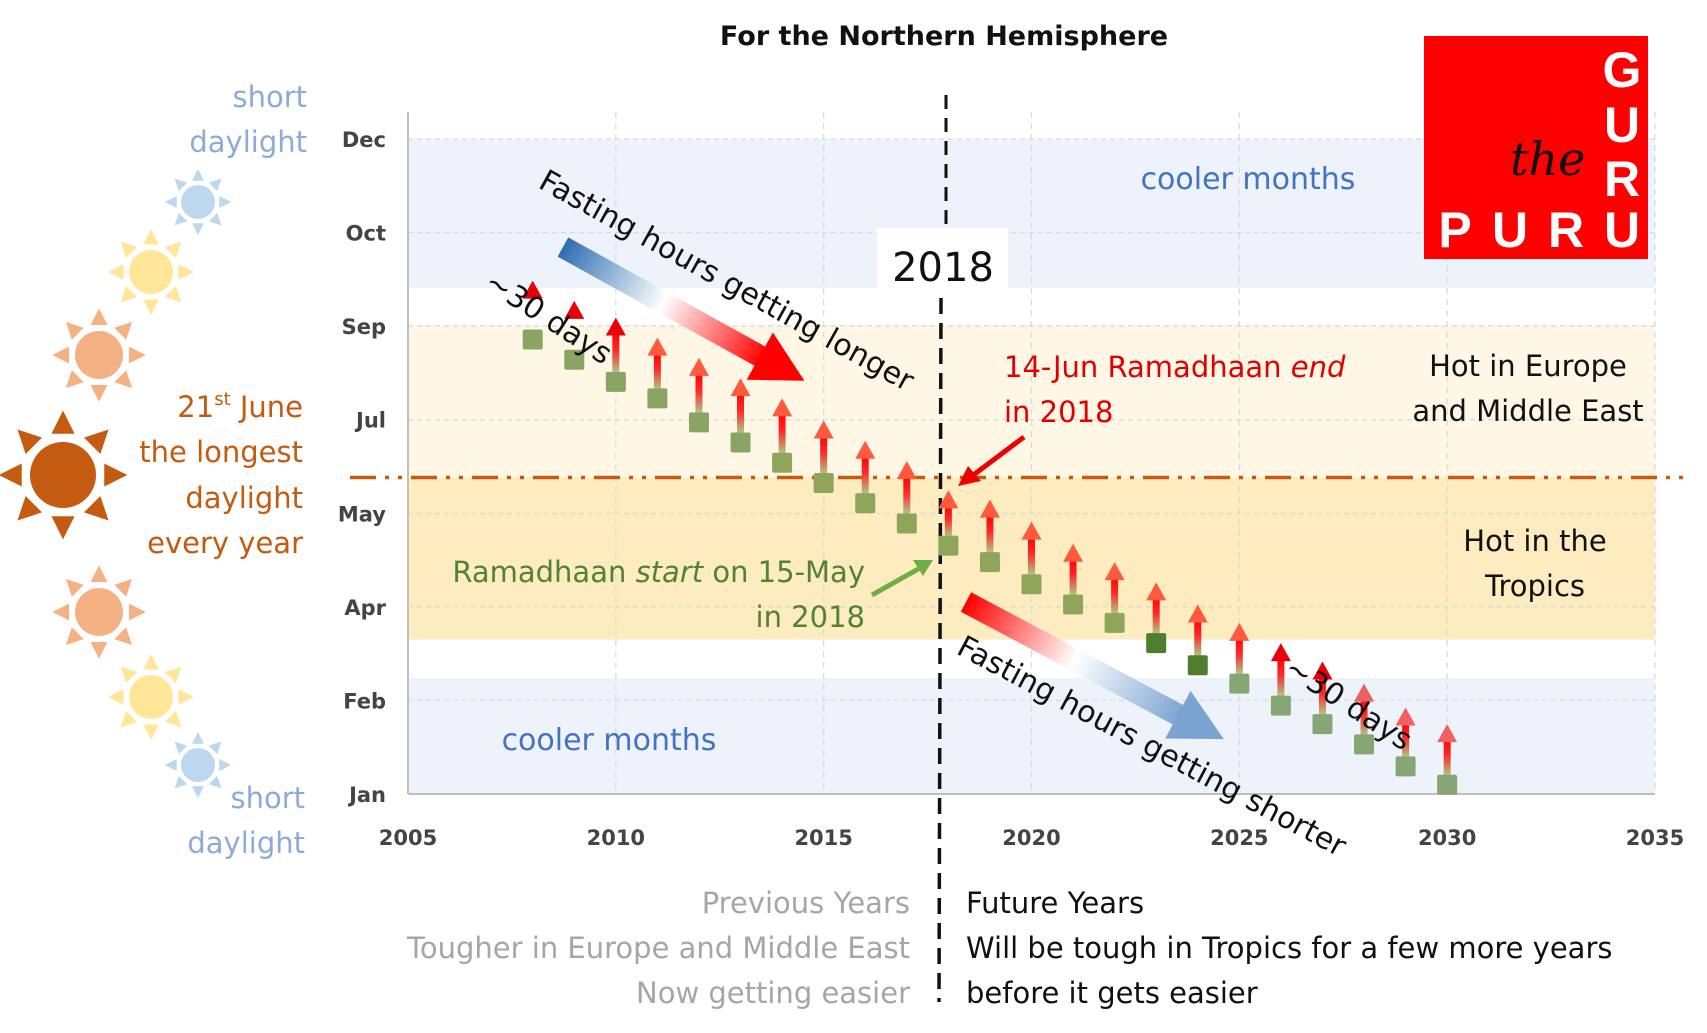 The image size is (1707, 1033). Describe the element at coordinates (1454, 230) in the screenshot. I see `logo-letter-p: P` at that location.